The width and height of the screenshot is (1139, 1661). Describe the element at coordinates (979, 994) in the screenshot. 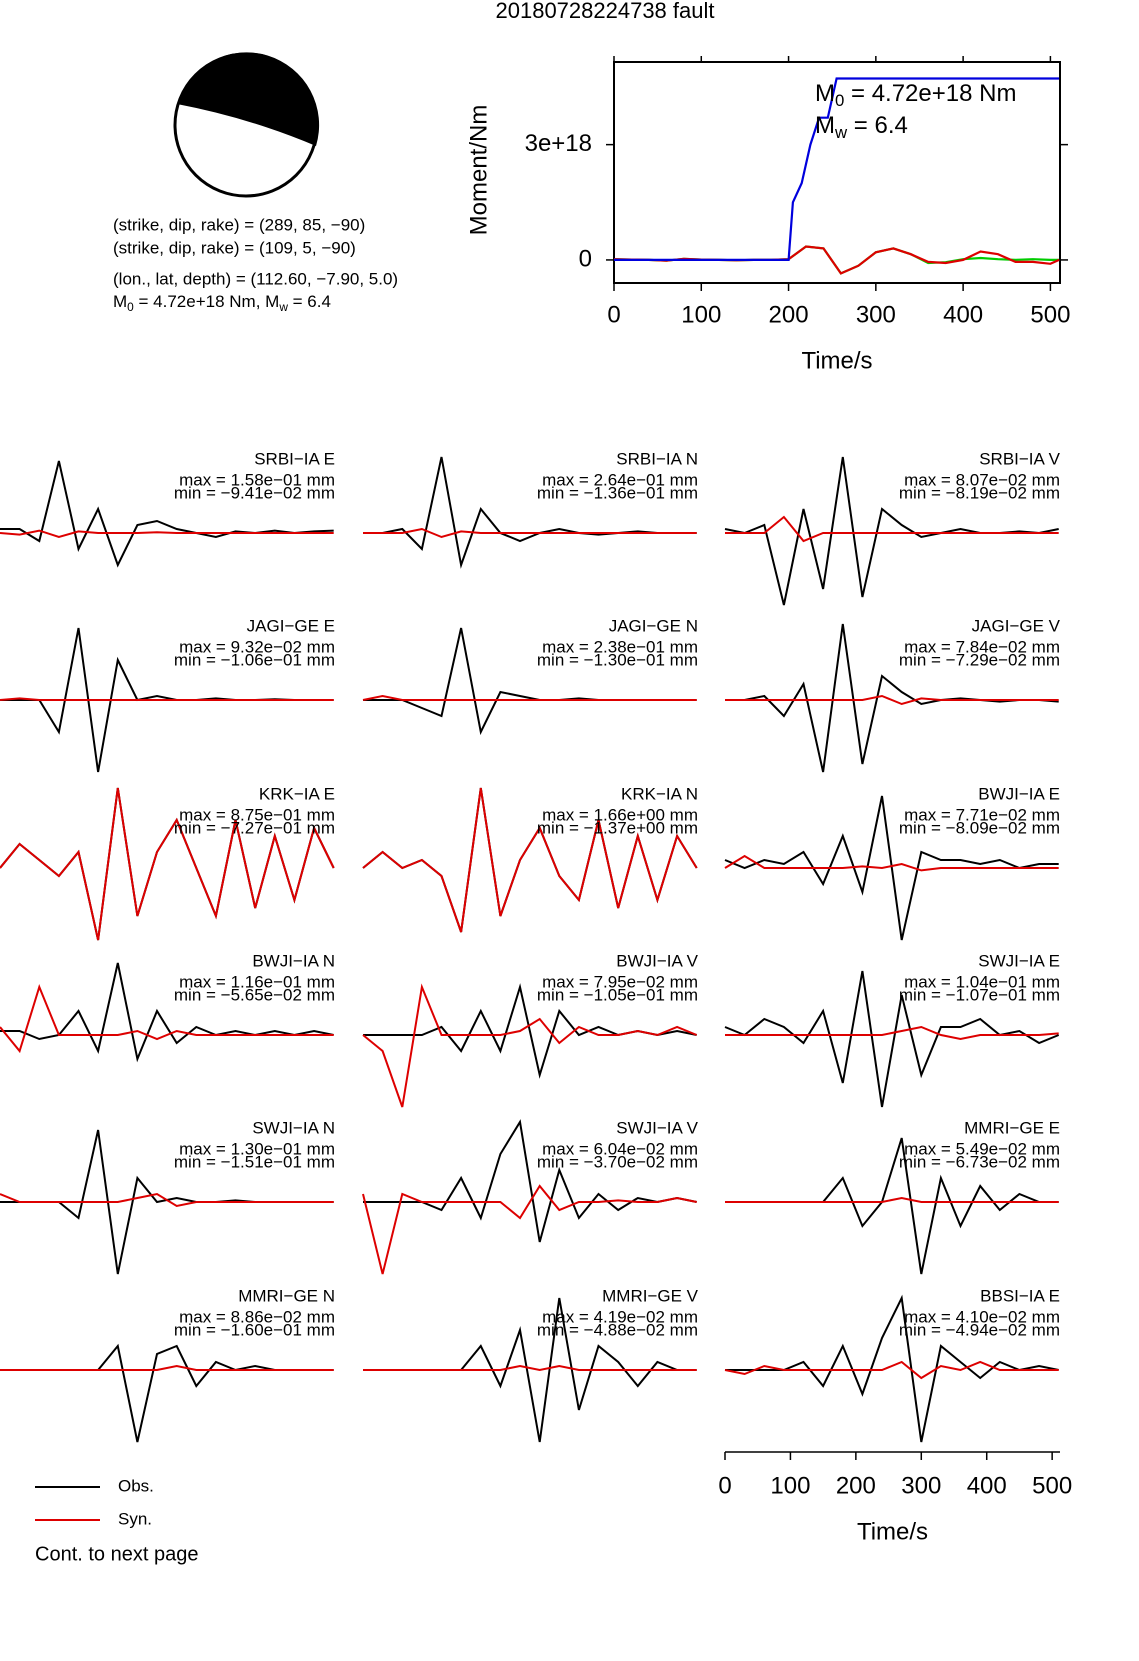

I see `min-label: min = −1.07e−01 mm` at that location.